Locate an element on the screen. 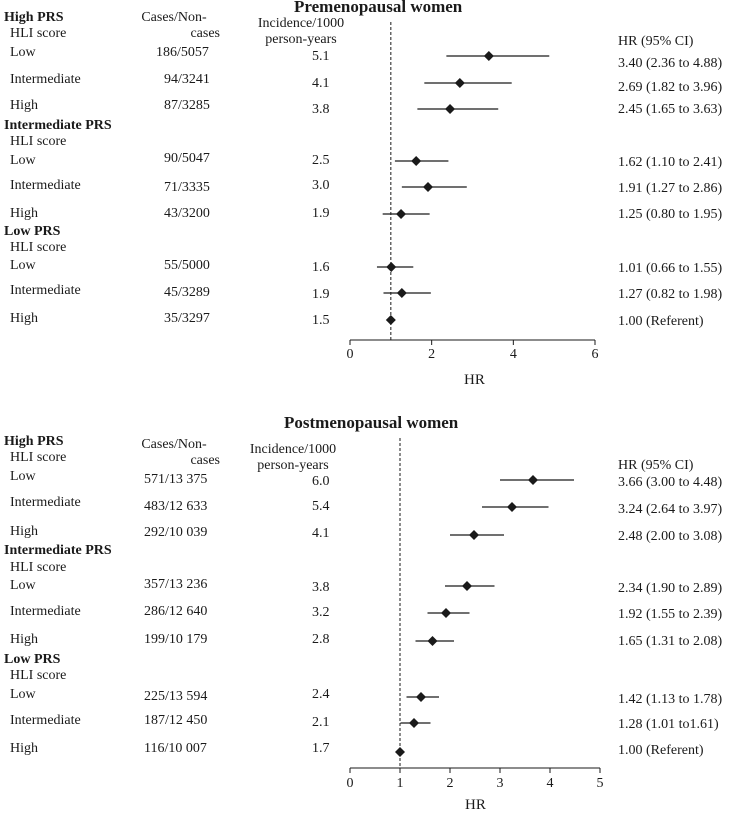 The height and width of the screenshot is (815, 731). row-incidence: 5.1 is located at coordinates (321, 56).